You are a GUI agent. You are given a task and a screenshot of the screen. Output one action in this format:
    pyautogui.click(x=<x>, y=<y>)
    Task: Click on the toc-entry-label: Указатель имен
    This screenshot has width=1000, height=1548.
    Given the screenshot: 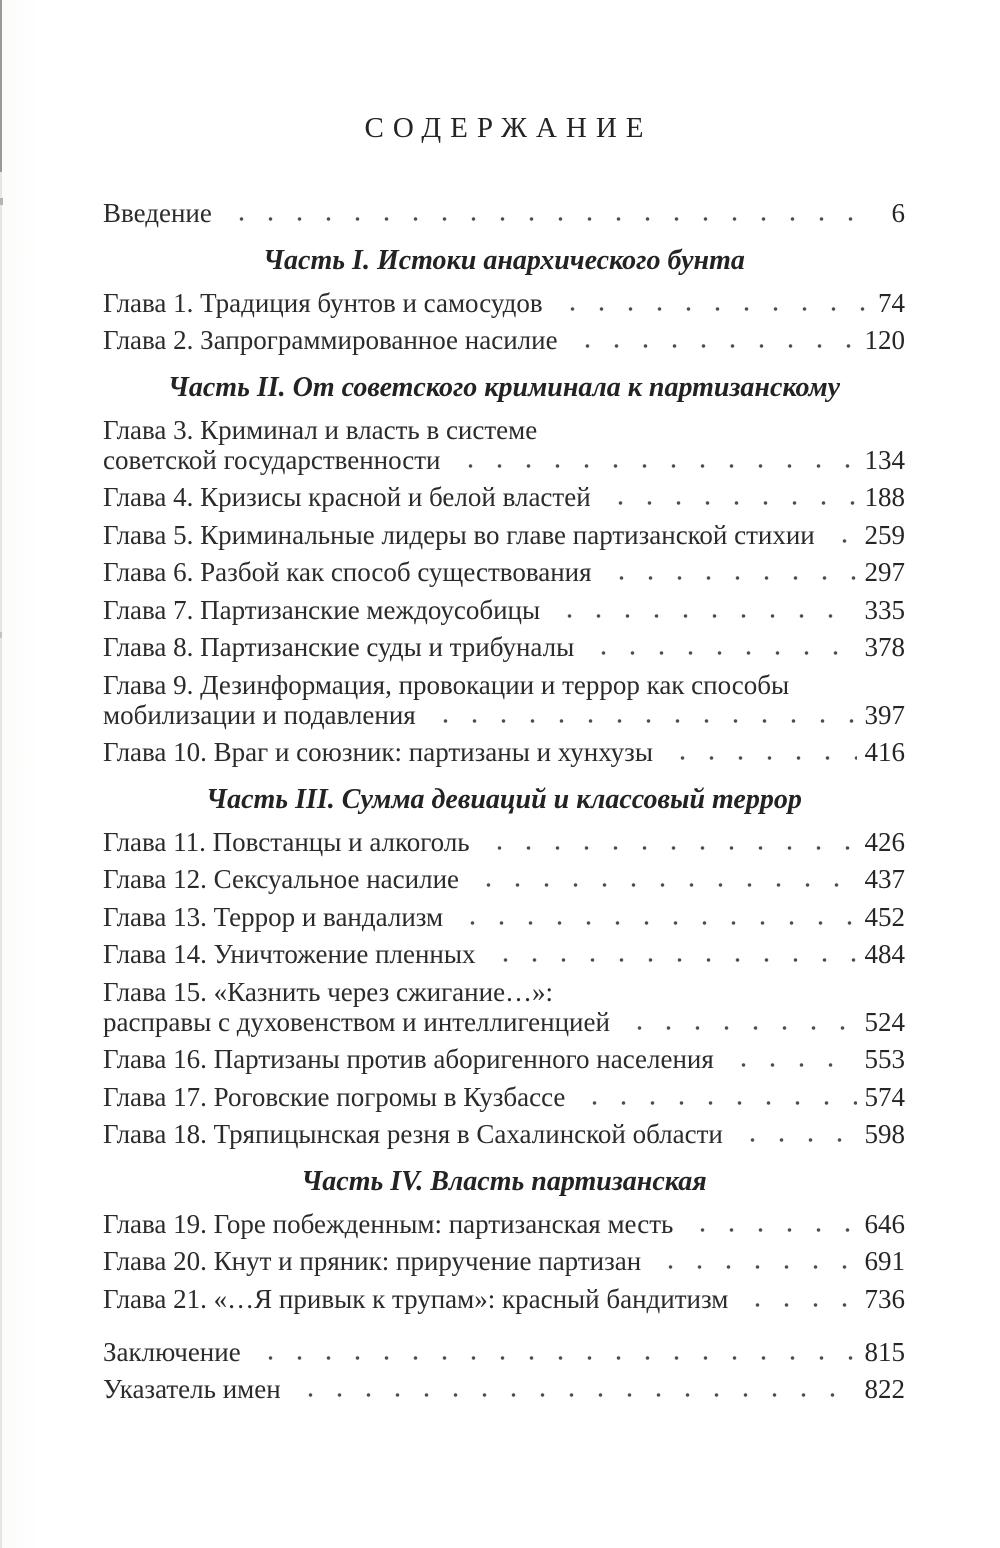 What is the action you would take?
    pyautogui.click(x=192, y=1389)
    